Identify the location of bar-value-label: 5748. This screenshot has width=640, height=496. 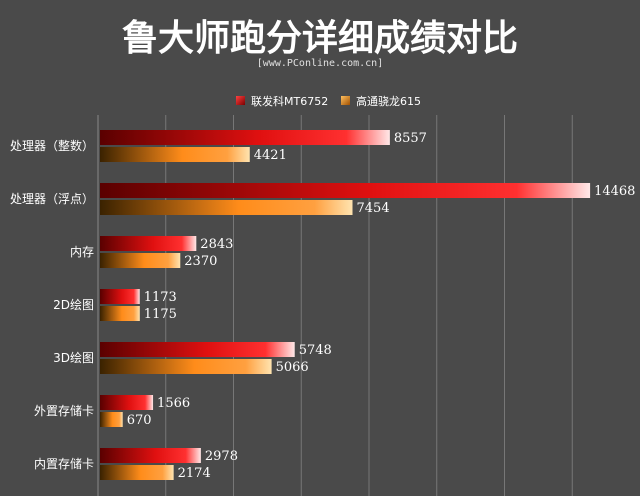
(315, 350).